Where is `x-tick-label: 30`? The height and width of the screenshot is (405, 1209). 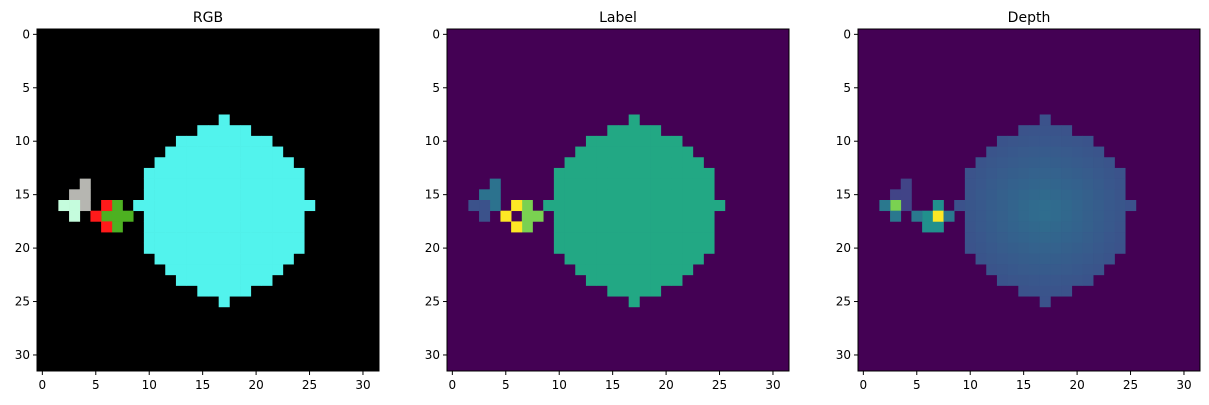 x-tick-label: 30 is located at coordinates (362, 385).